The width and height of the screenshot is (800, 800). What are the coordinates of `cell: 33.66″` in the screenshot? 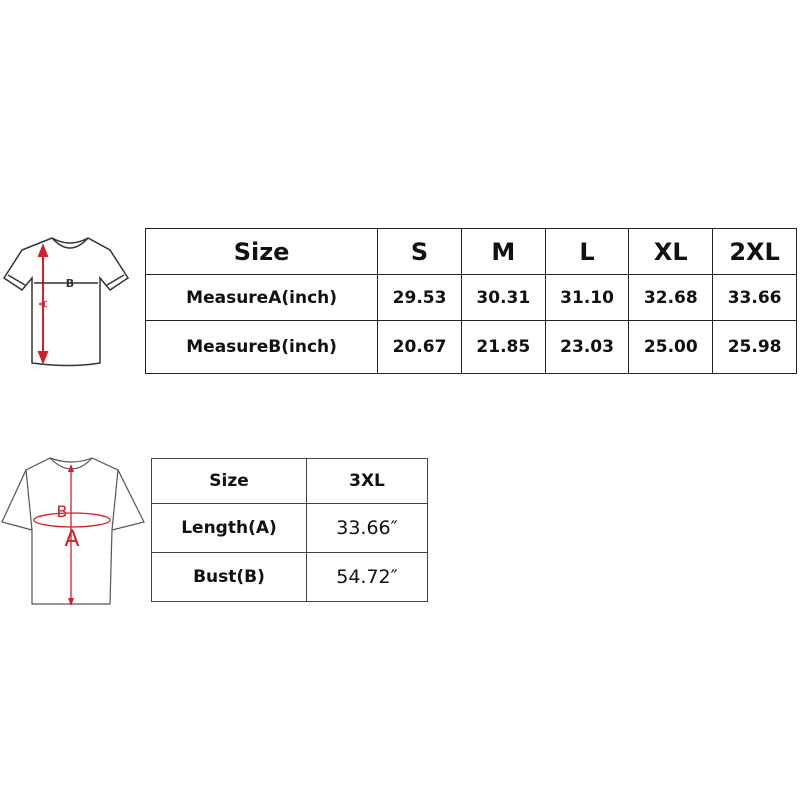 It's located at (367, 528).